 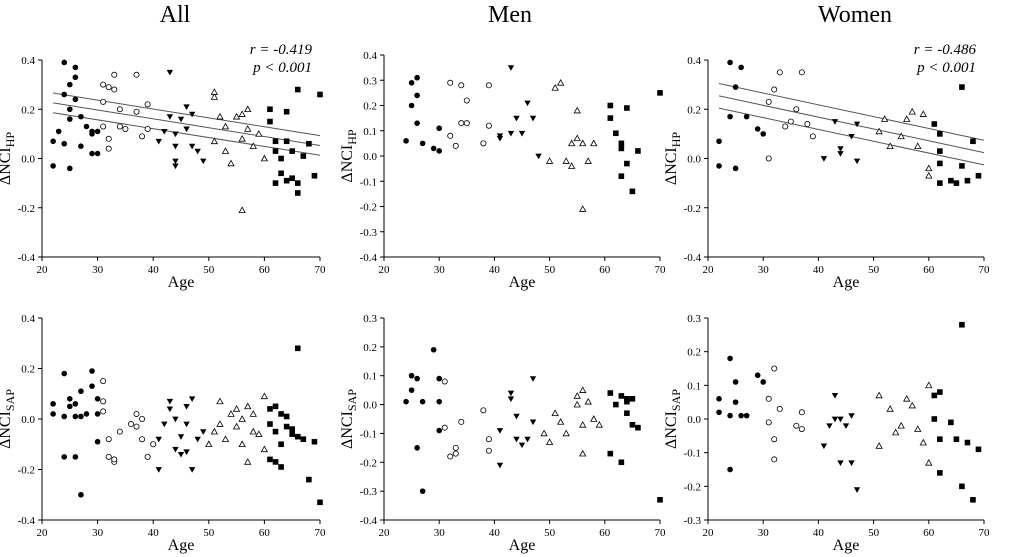 What do you see at coordinates (187, 124) in the screenshot?
I see `regression-line` at bounding box center [187, 124].